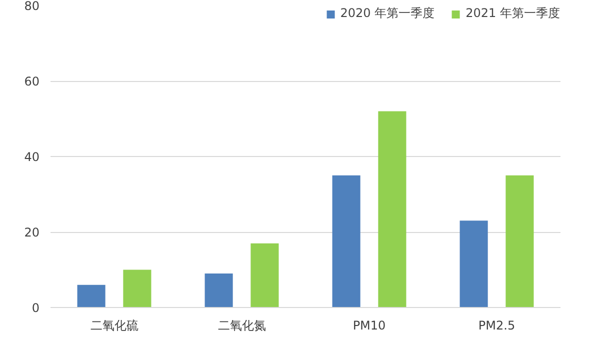  I want to click on y-tick-label: 20, so click(32, 233).